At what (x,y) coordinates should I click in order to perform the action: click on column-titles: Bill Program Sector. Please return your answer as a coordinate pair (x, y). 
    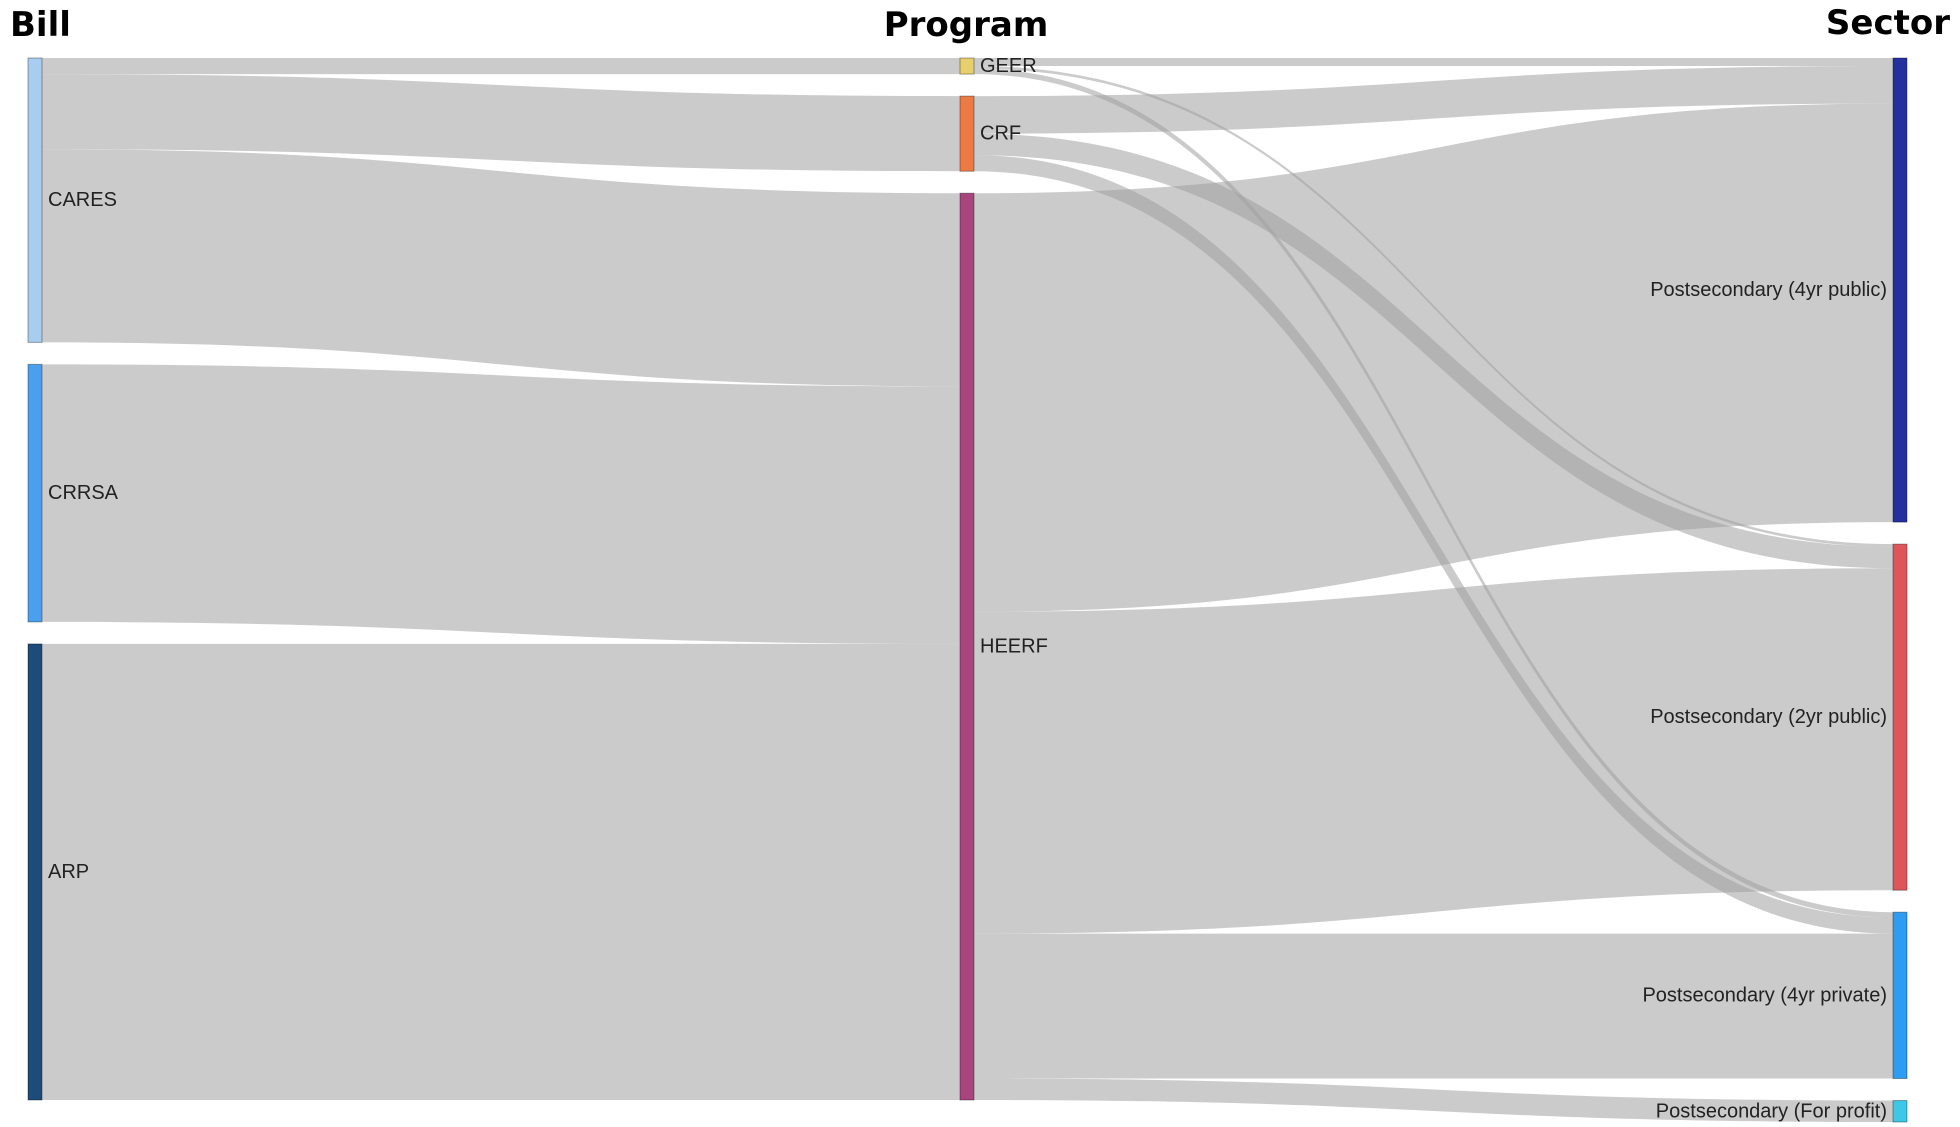
    Looking at the image, I should click on (980, 24).